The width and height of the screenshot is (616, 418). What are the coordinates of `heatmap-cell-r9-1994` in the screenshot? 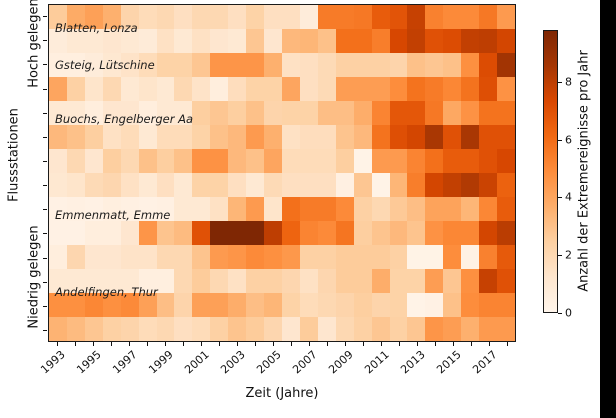 It's located at (75, 233).